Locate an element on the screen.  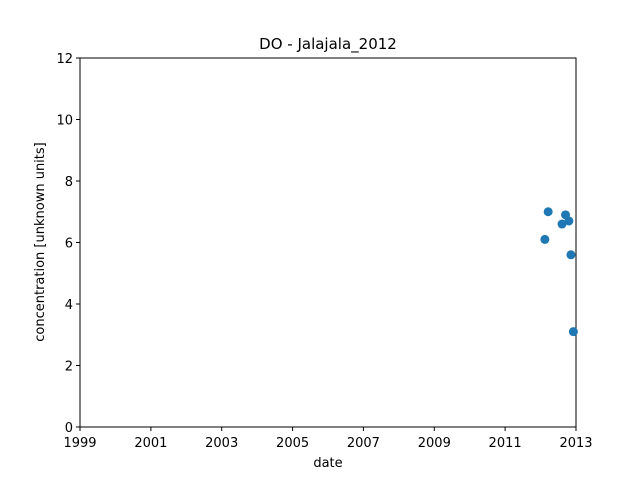
y-axis-label: concentration [unknown units] is located at coordinates (40, 241).